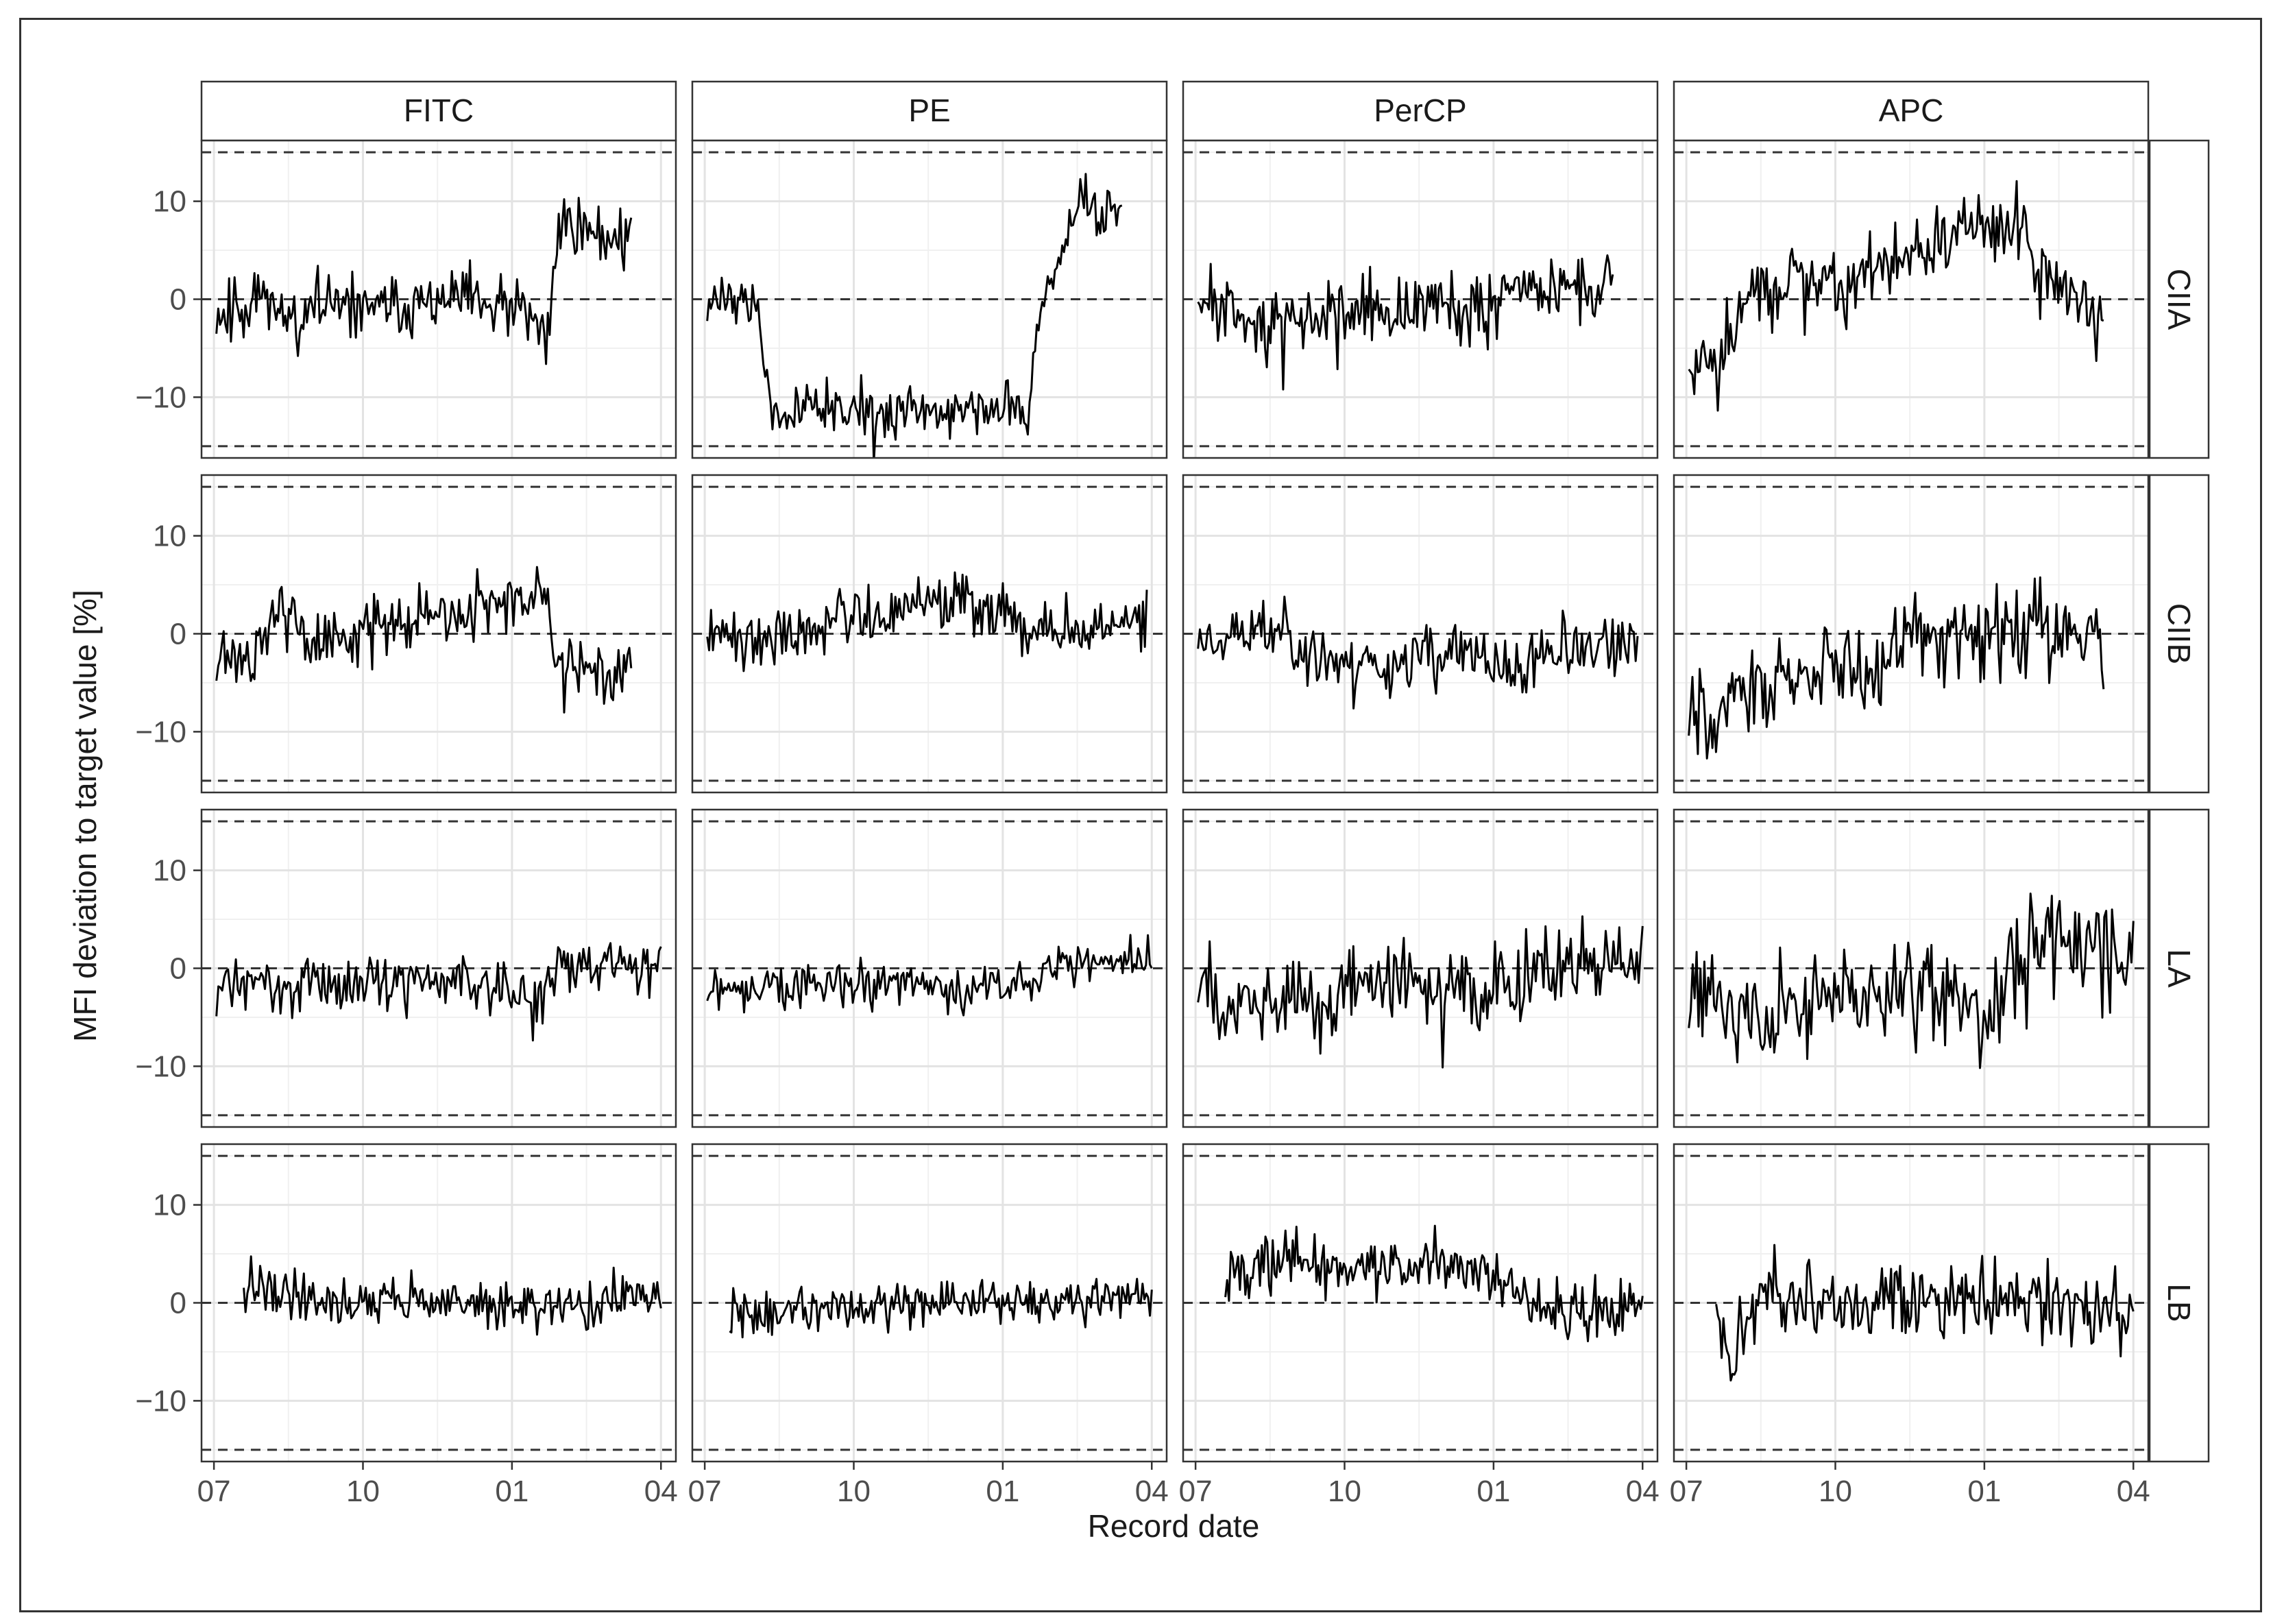 The image size is (2284, 1624). I want to click on column-strip-label: PE, so click(929, 110).